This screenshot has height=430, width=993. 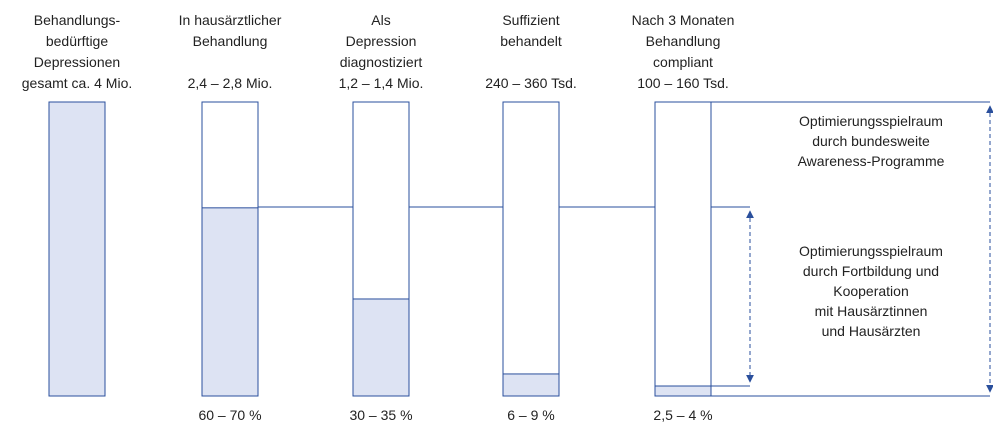 I want to click on annotation: Awareness-Programme, so click(x=871, y=161).